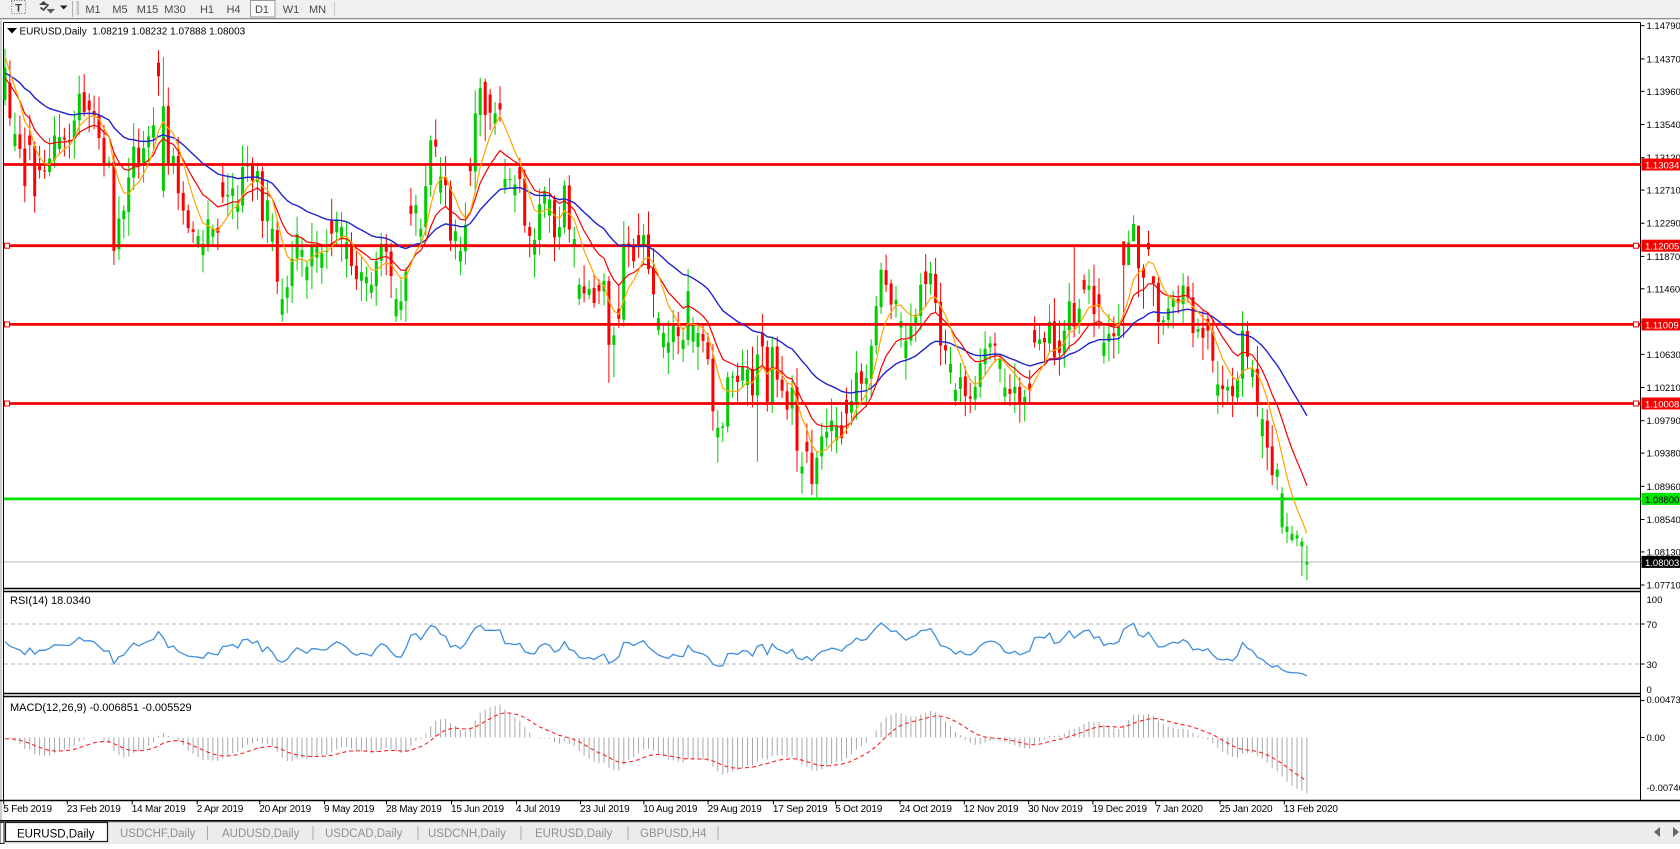 The image size is (1680, 849). Describe the element at coordinates (174, 10) in the screenshot. I see `svg-text: M30` at that location.